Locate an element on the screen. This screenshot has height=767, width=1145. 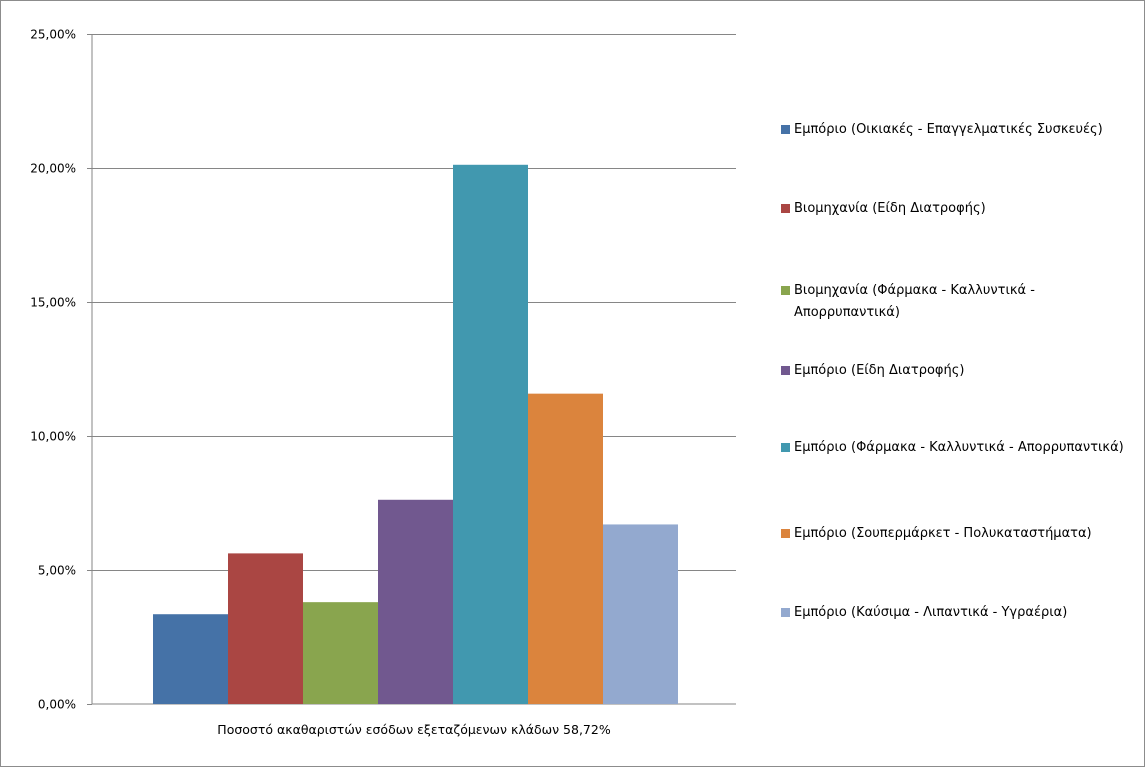
legend-label: Βιομηχανία (Είδη Διατροφής) is located at coordinates (890, 208).